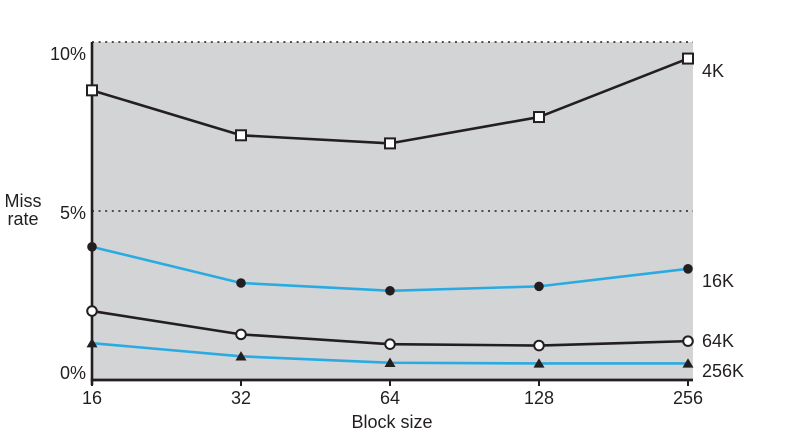 This screenshot has height=436, width=786. I want to click on x-tick-label-64: 64, so click(390, 398).